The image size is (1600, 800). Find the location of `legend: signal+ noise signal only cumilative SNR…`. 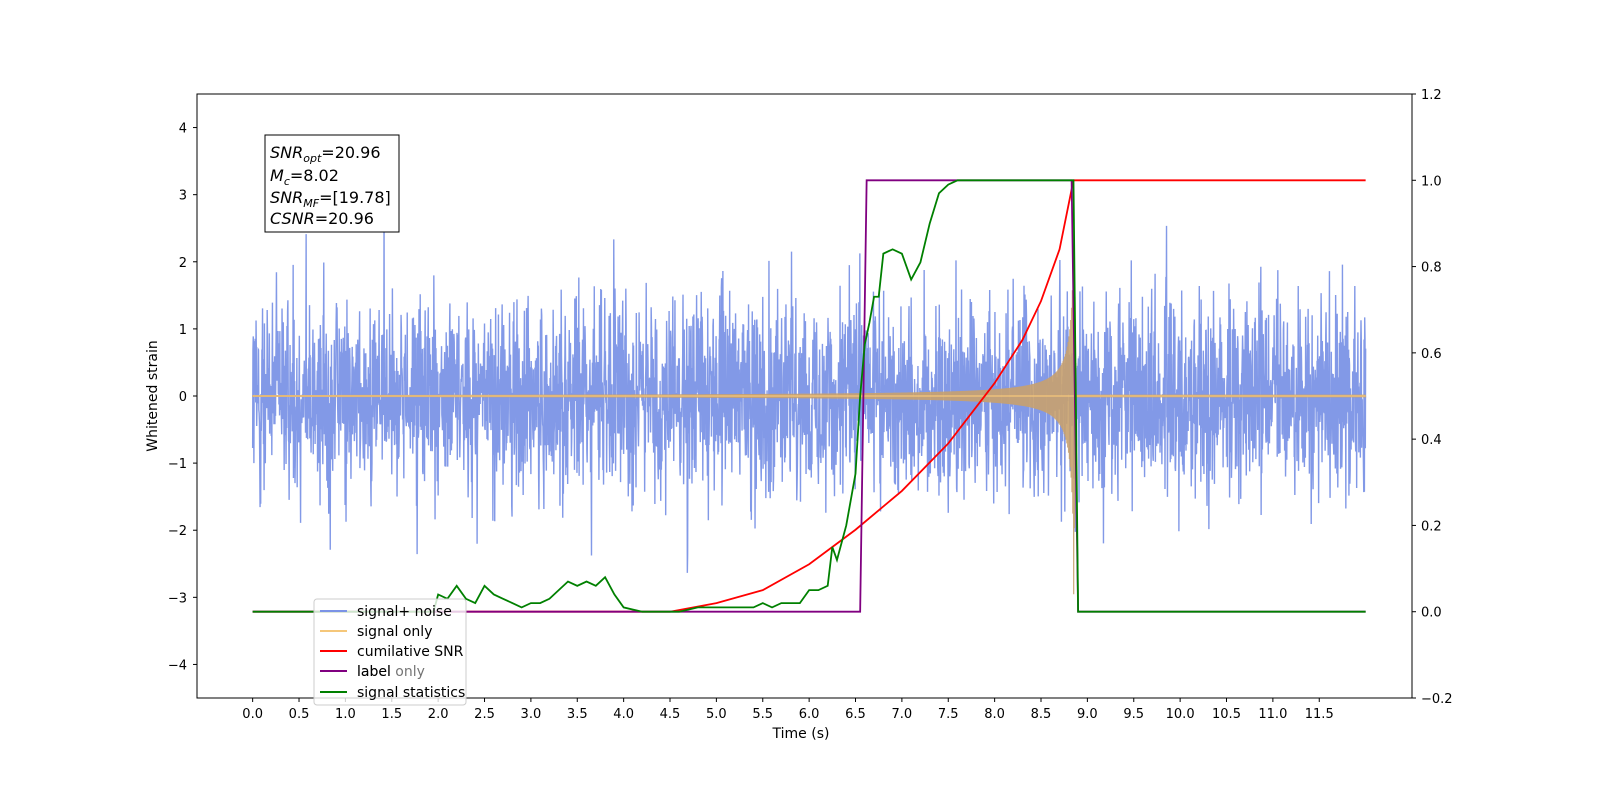

legend: signal+ noise signal only cumilative SNR… is located at coordinates (390, 652).